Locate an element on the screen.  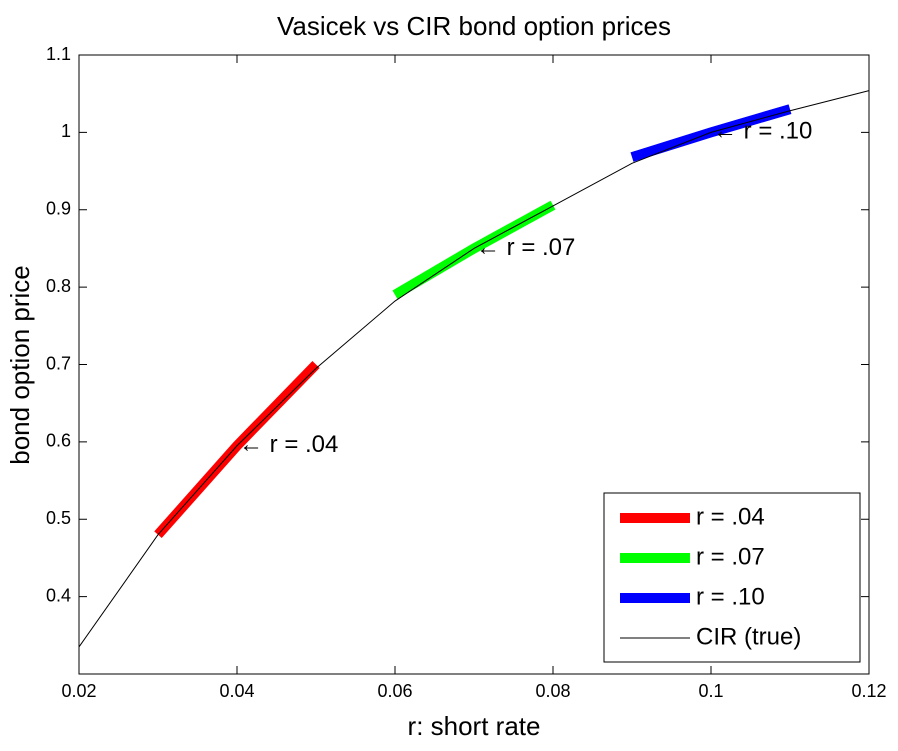
x-tick-label: 0.12 is located at coordinates (868, 691).